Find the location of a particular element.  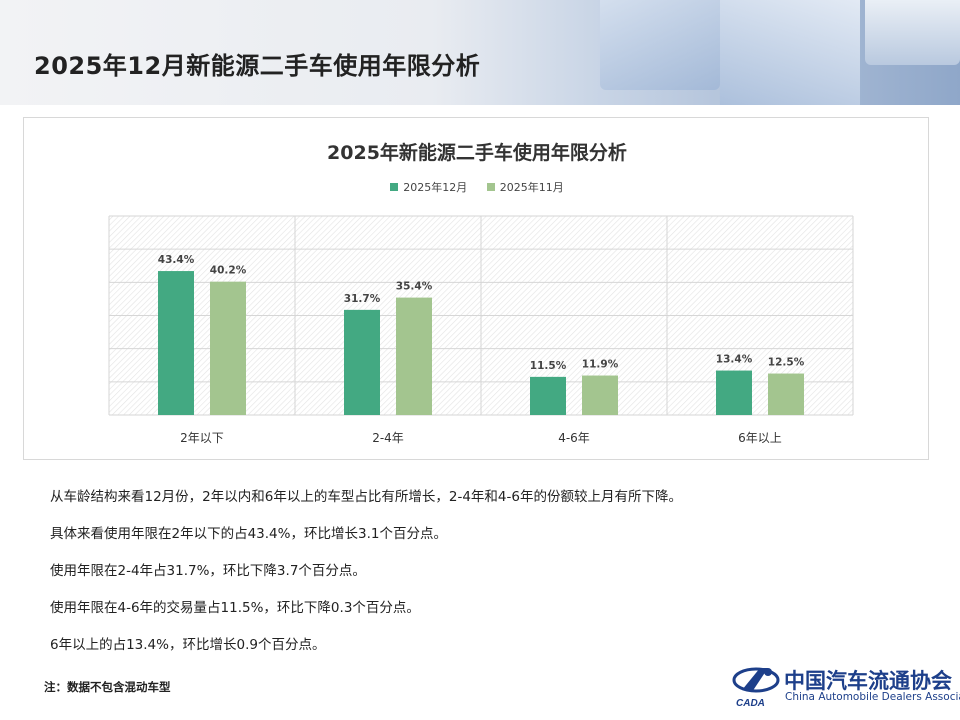

data-label: 43.4% is located at coordinates (176, 260).